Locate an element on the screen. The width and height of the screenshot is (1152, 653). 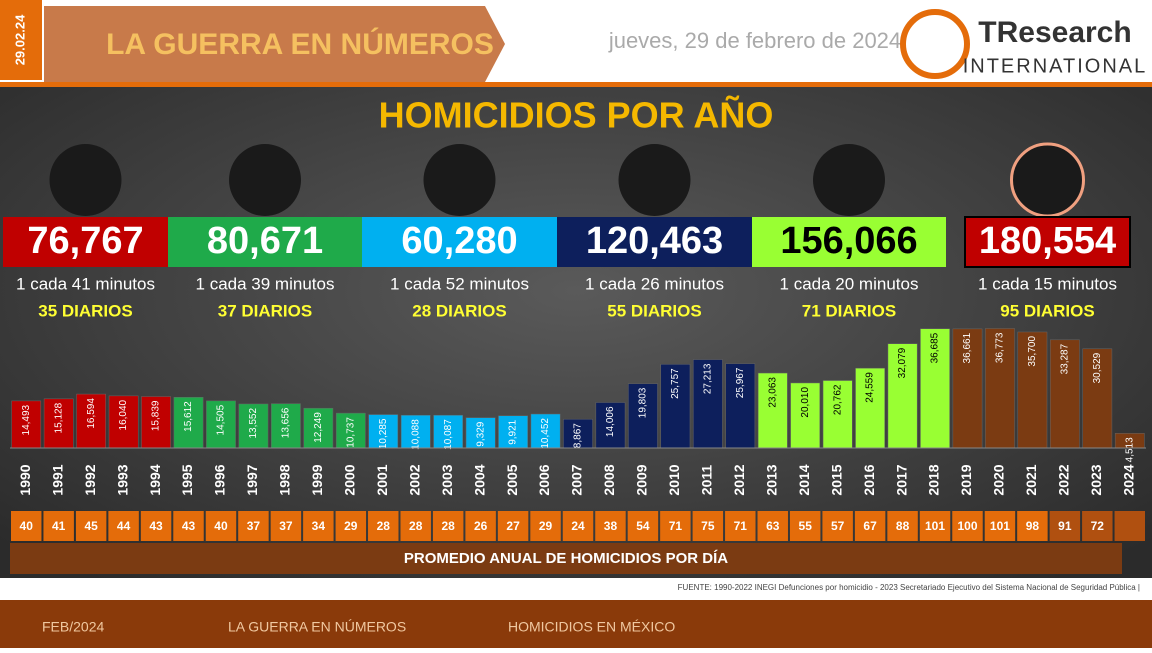
footer-bg is located at coordinates (576, 624).